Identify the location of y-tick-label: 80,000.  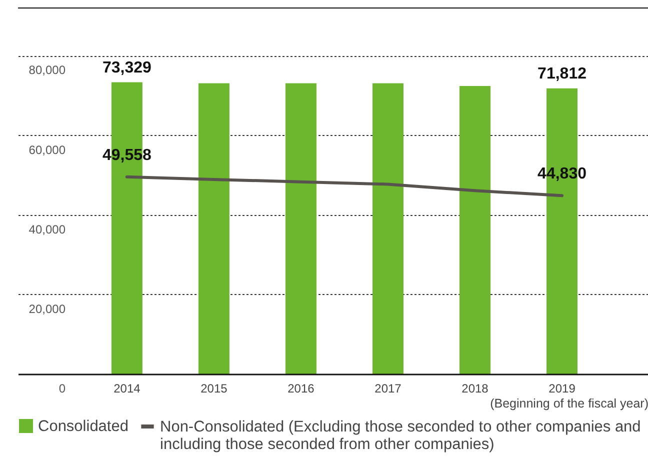
(47, 70).